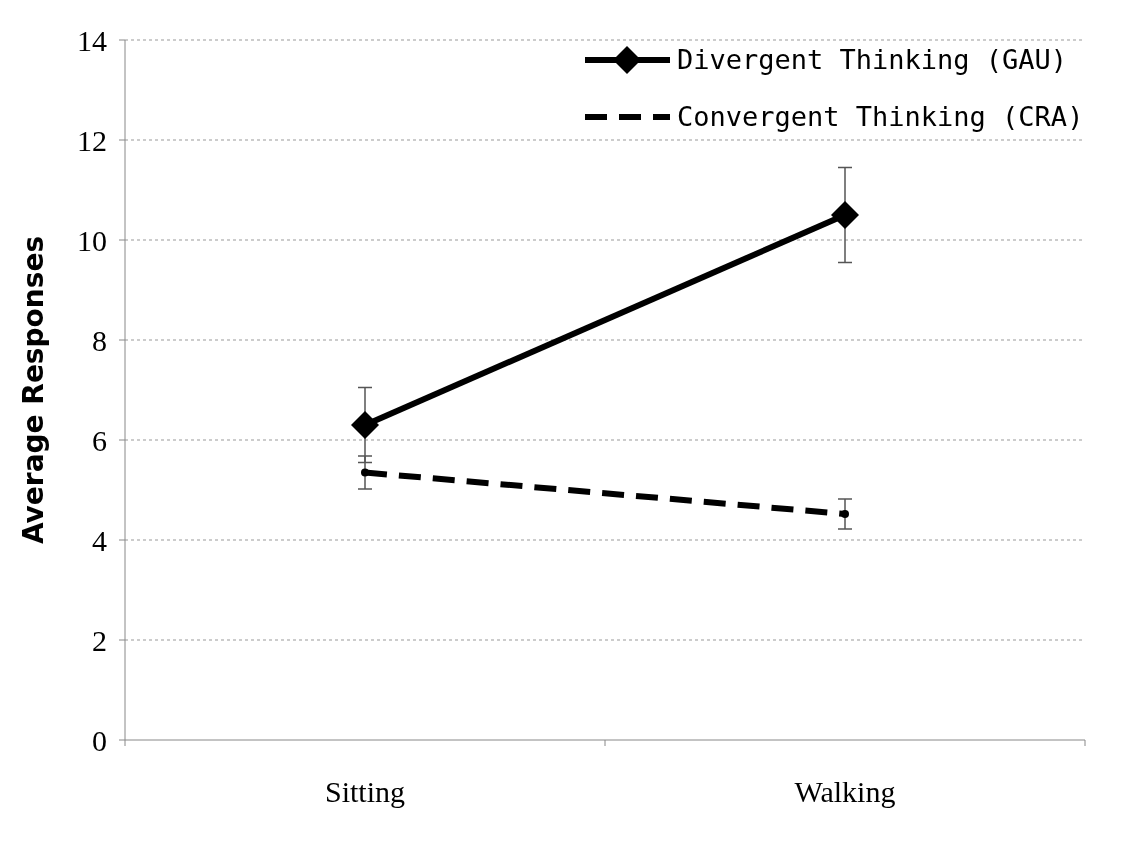  Describe the element at coordinates (365, 791) in the screenshot. I see `x-tick-label: Sitting` at that location.